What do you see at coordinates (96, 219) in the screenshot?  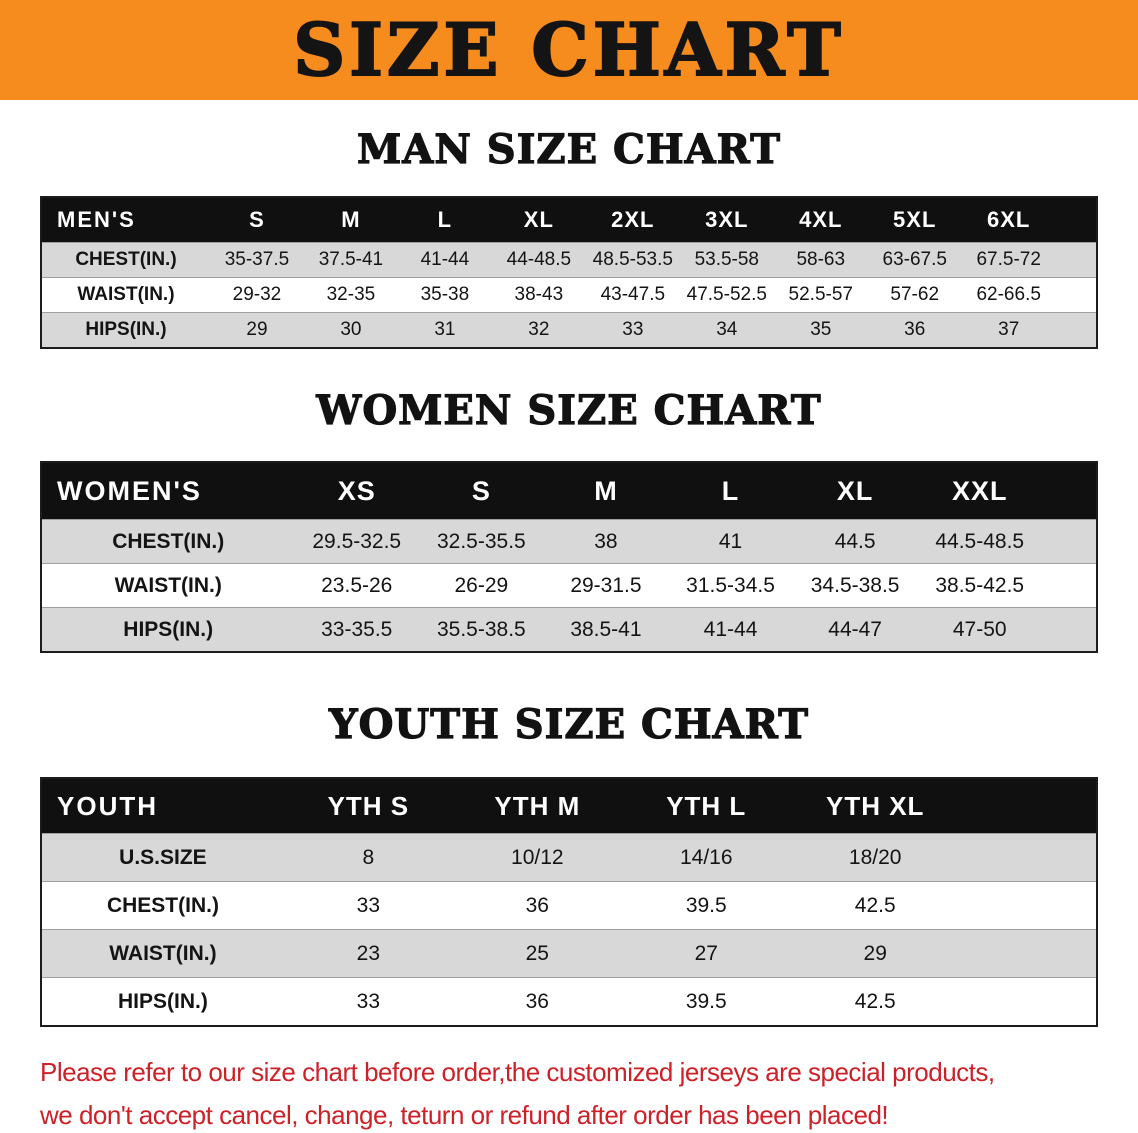 I see `table-title-cell: MEN'S` at bounding box center [96, 219].